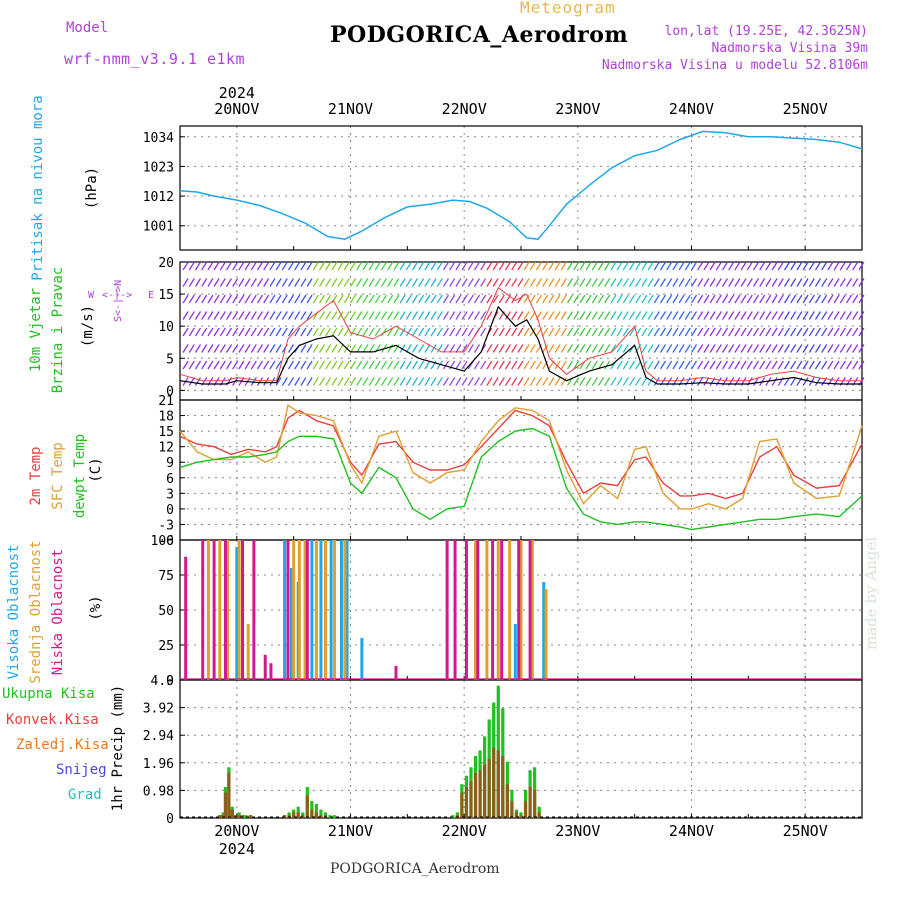 This screenshot has width=900, height=900. Describe the element at coordinates (166, 541) in the screenshot. I see `tick-label: -6` at that location.